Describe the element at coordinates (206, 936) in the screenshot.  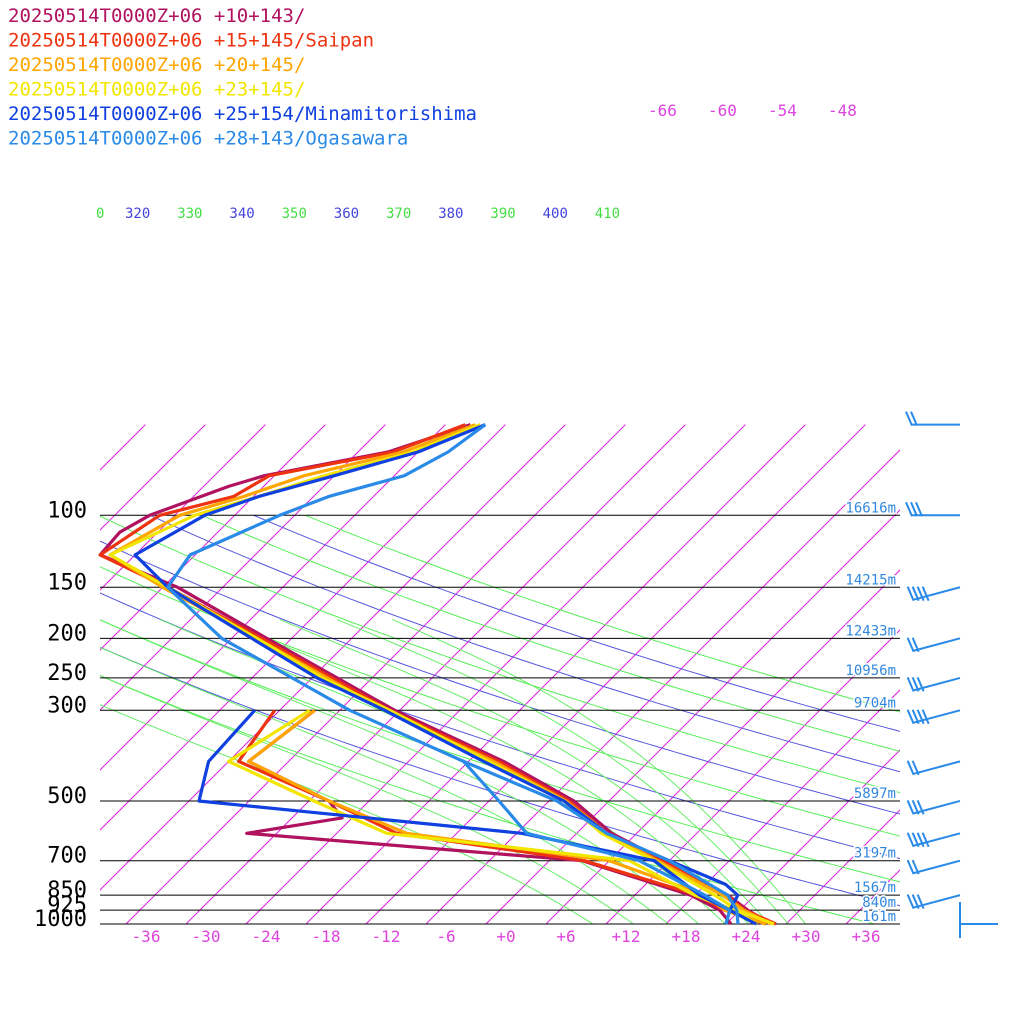
I see `x-tick-label: -30` at that location.